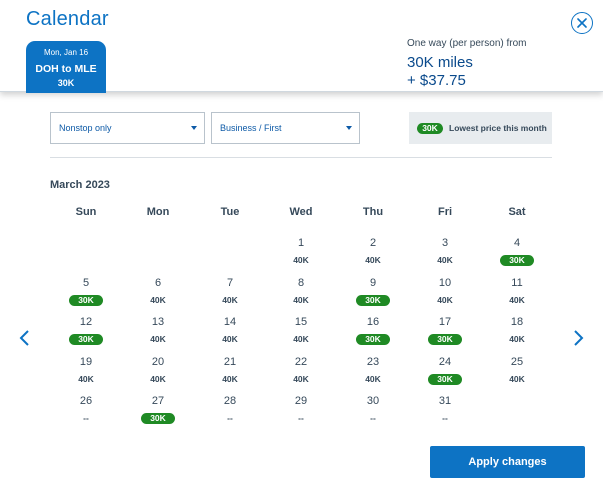  I want to click on calendar-day: 15 40K, so click(301, 334).